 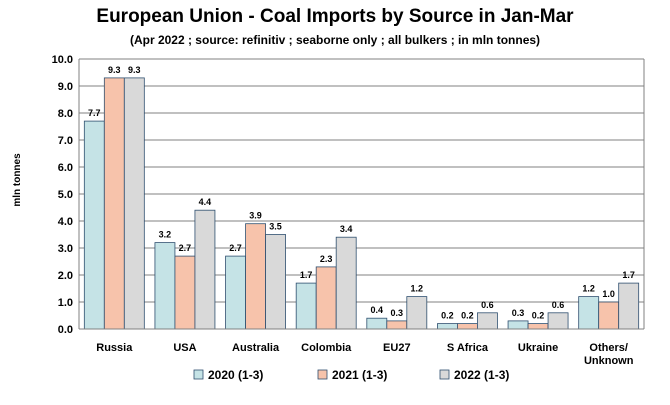 What do you see at coordinates (608, 294) in the screenshot?
I see `data-label: 1.0` at bounding box center [608, 294].